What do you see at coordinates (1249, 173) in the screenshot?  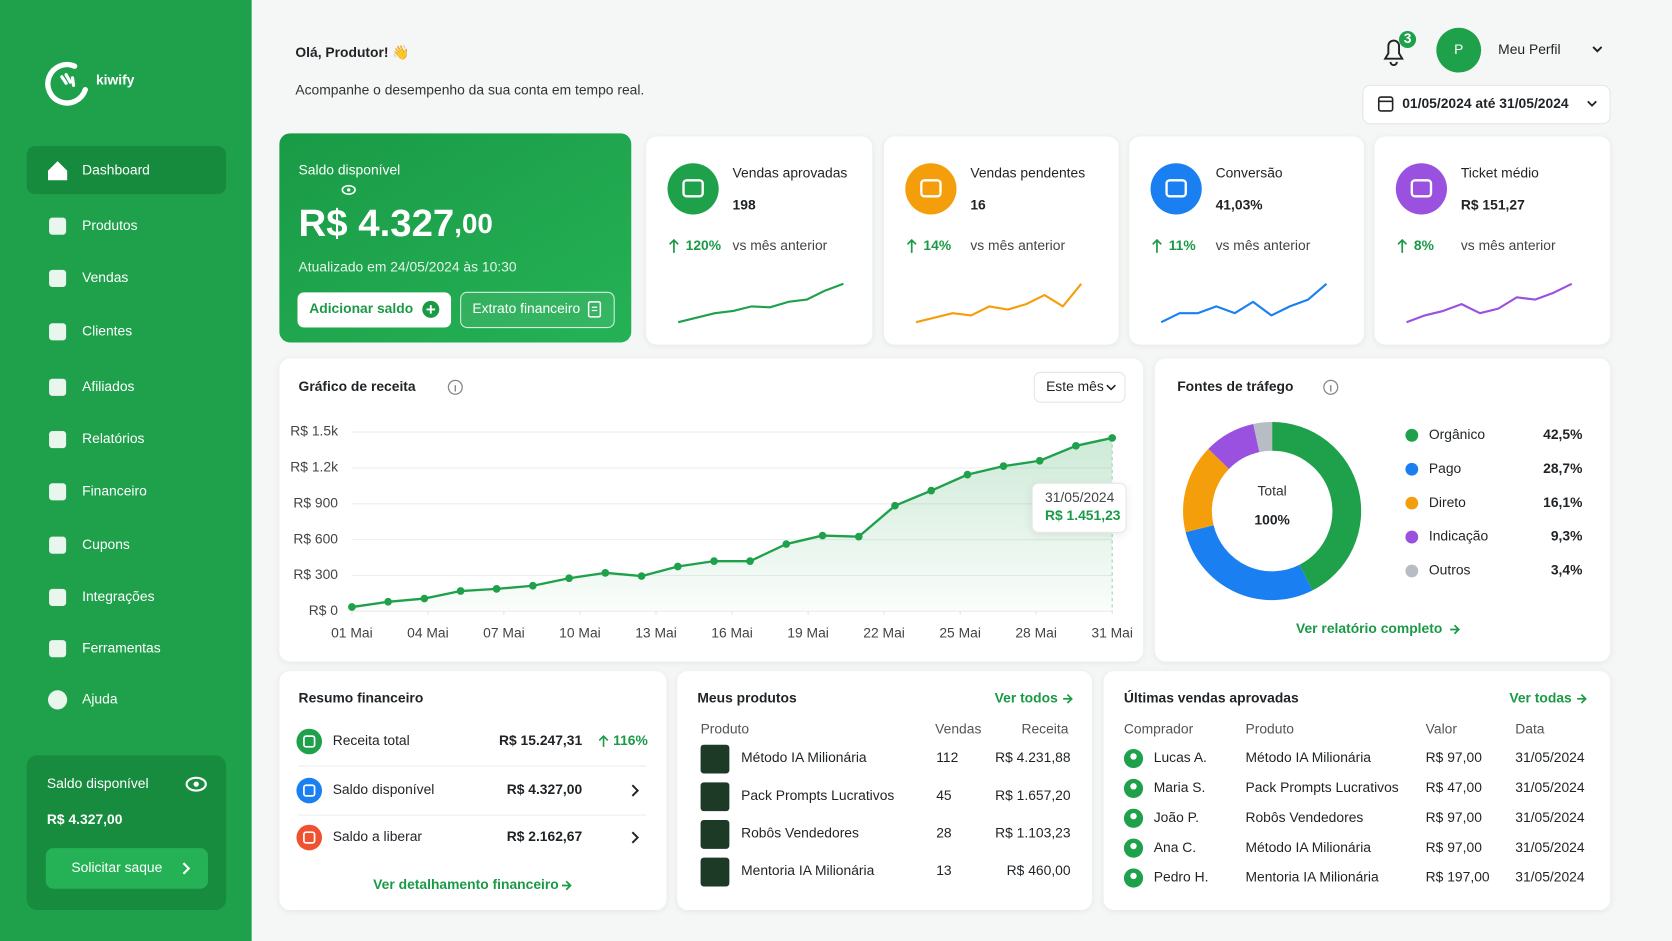 I see `kpi-title: Conversão` at bounding box center [1249, 173].